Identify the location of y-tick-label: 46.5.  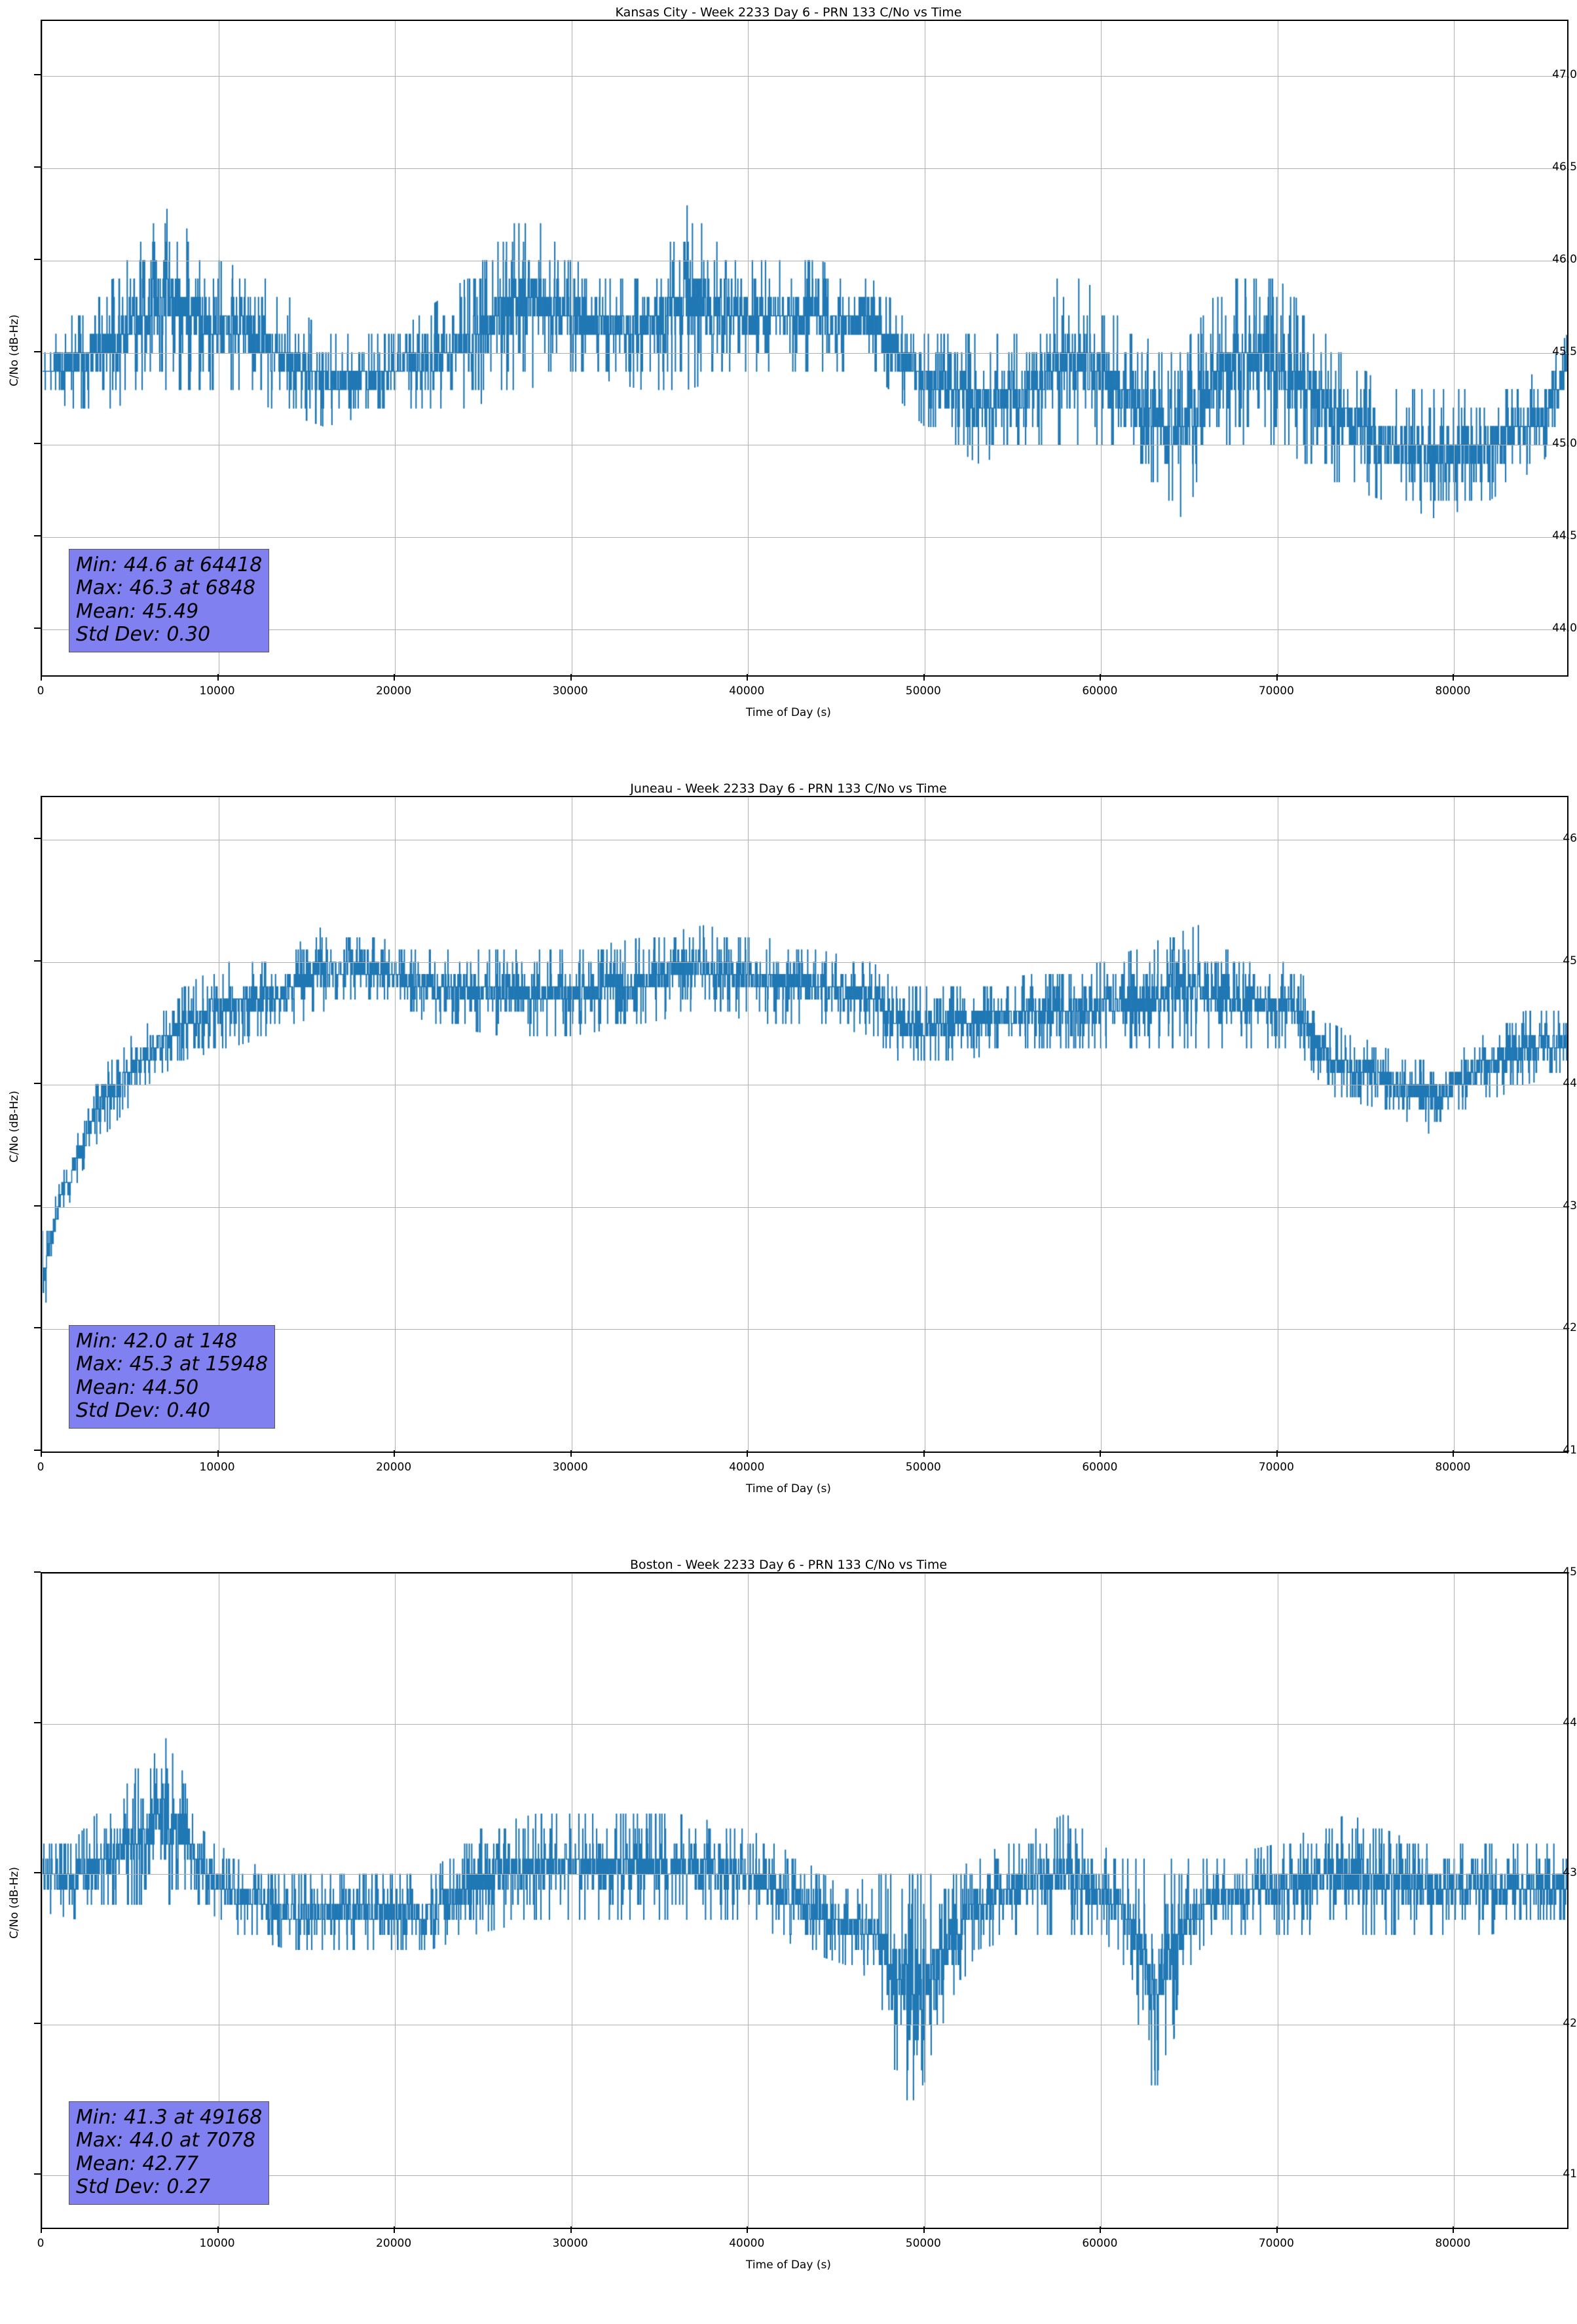
(1564, 167).